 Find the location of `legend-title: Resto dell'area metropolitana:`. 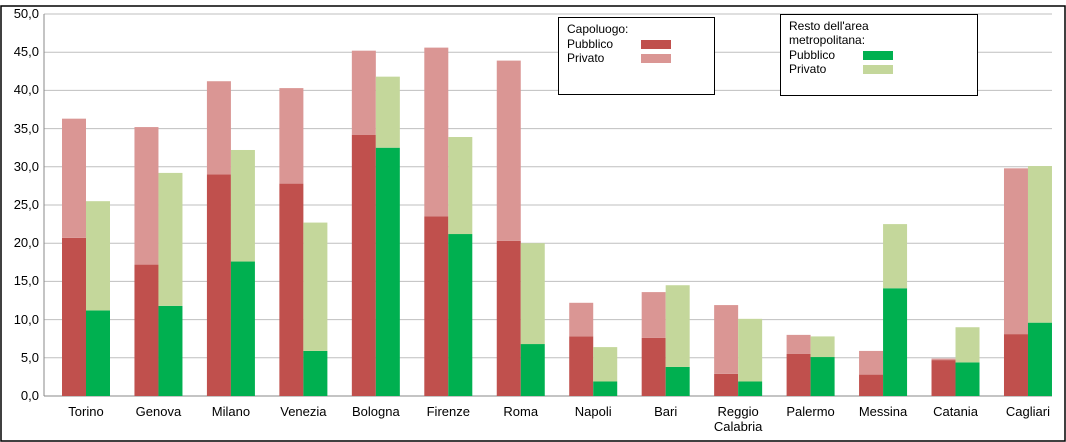

legend-title: Resto dell'area metropolitana: is located at coordinates (829, 33).